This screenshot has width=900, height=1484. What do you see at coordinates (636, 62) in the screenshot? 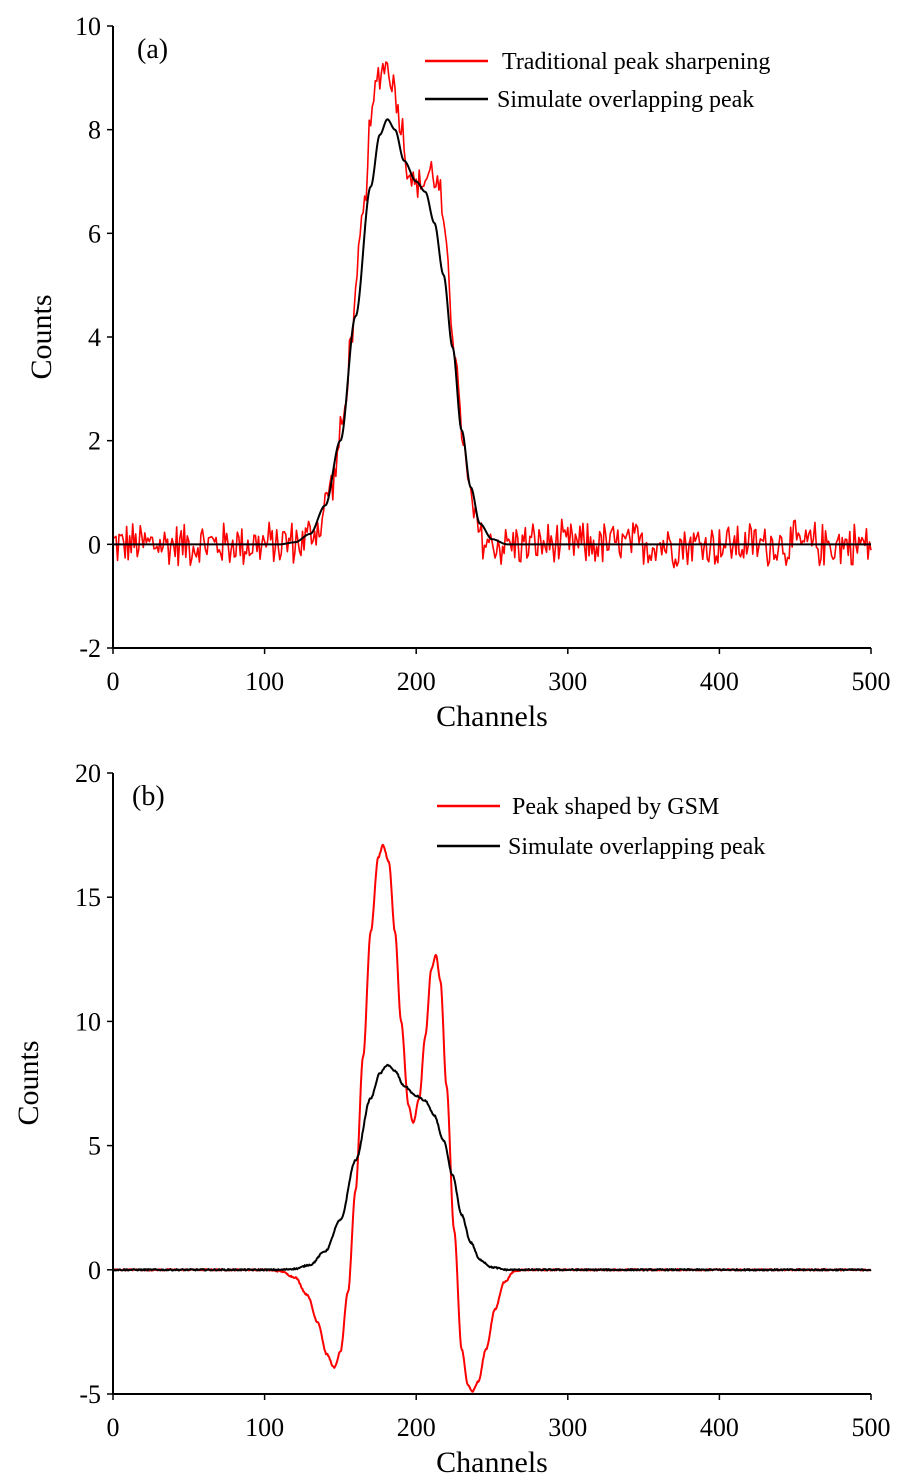
I see `panel-a-legend-traditional: Traditional peak sharpening` at bounding box center [636, 62].